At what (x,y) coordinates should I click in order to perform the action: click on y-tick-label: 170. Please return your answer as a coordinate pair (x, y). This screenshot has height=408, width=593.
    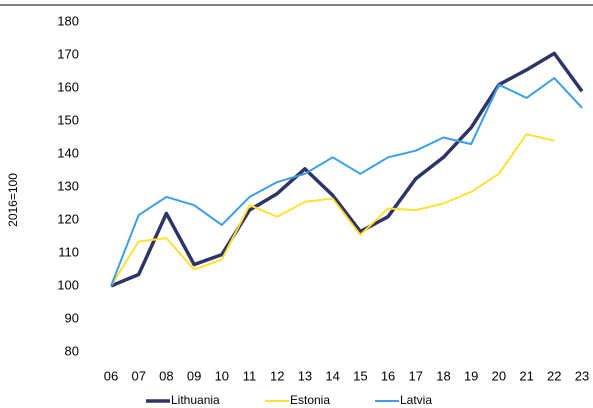
    Looking at the image, I should click on (68, 53).